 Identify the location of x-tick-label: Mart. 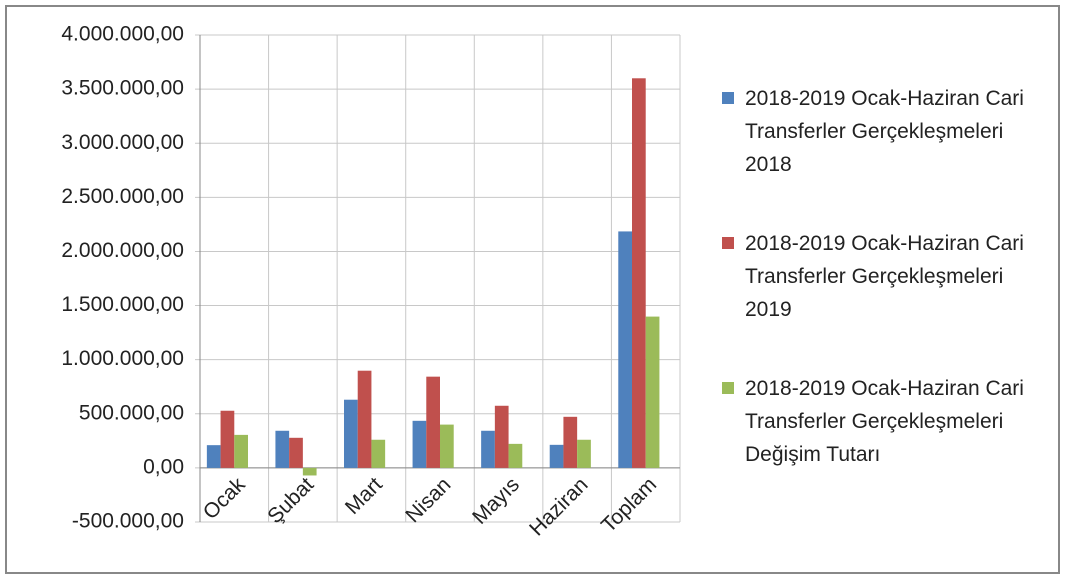
(364, 496).